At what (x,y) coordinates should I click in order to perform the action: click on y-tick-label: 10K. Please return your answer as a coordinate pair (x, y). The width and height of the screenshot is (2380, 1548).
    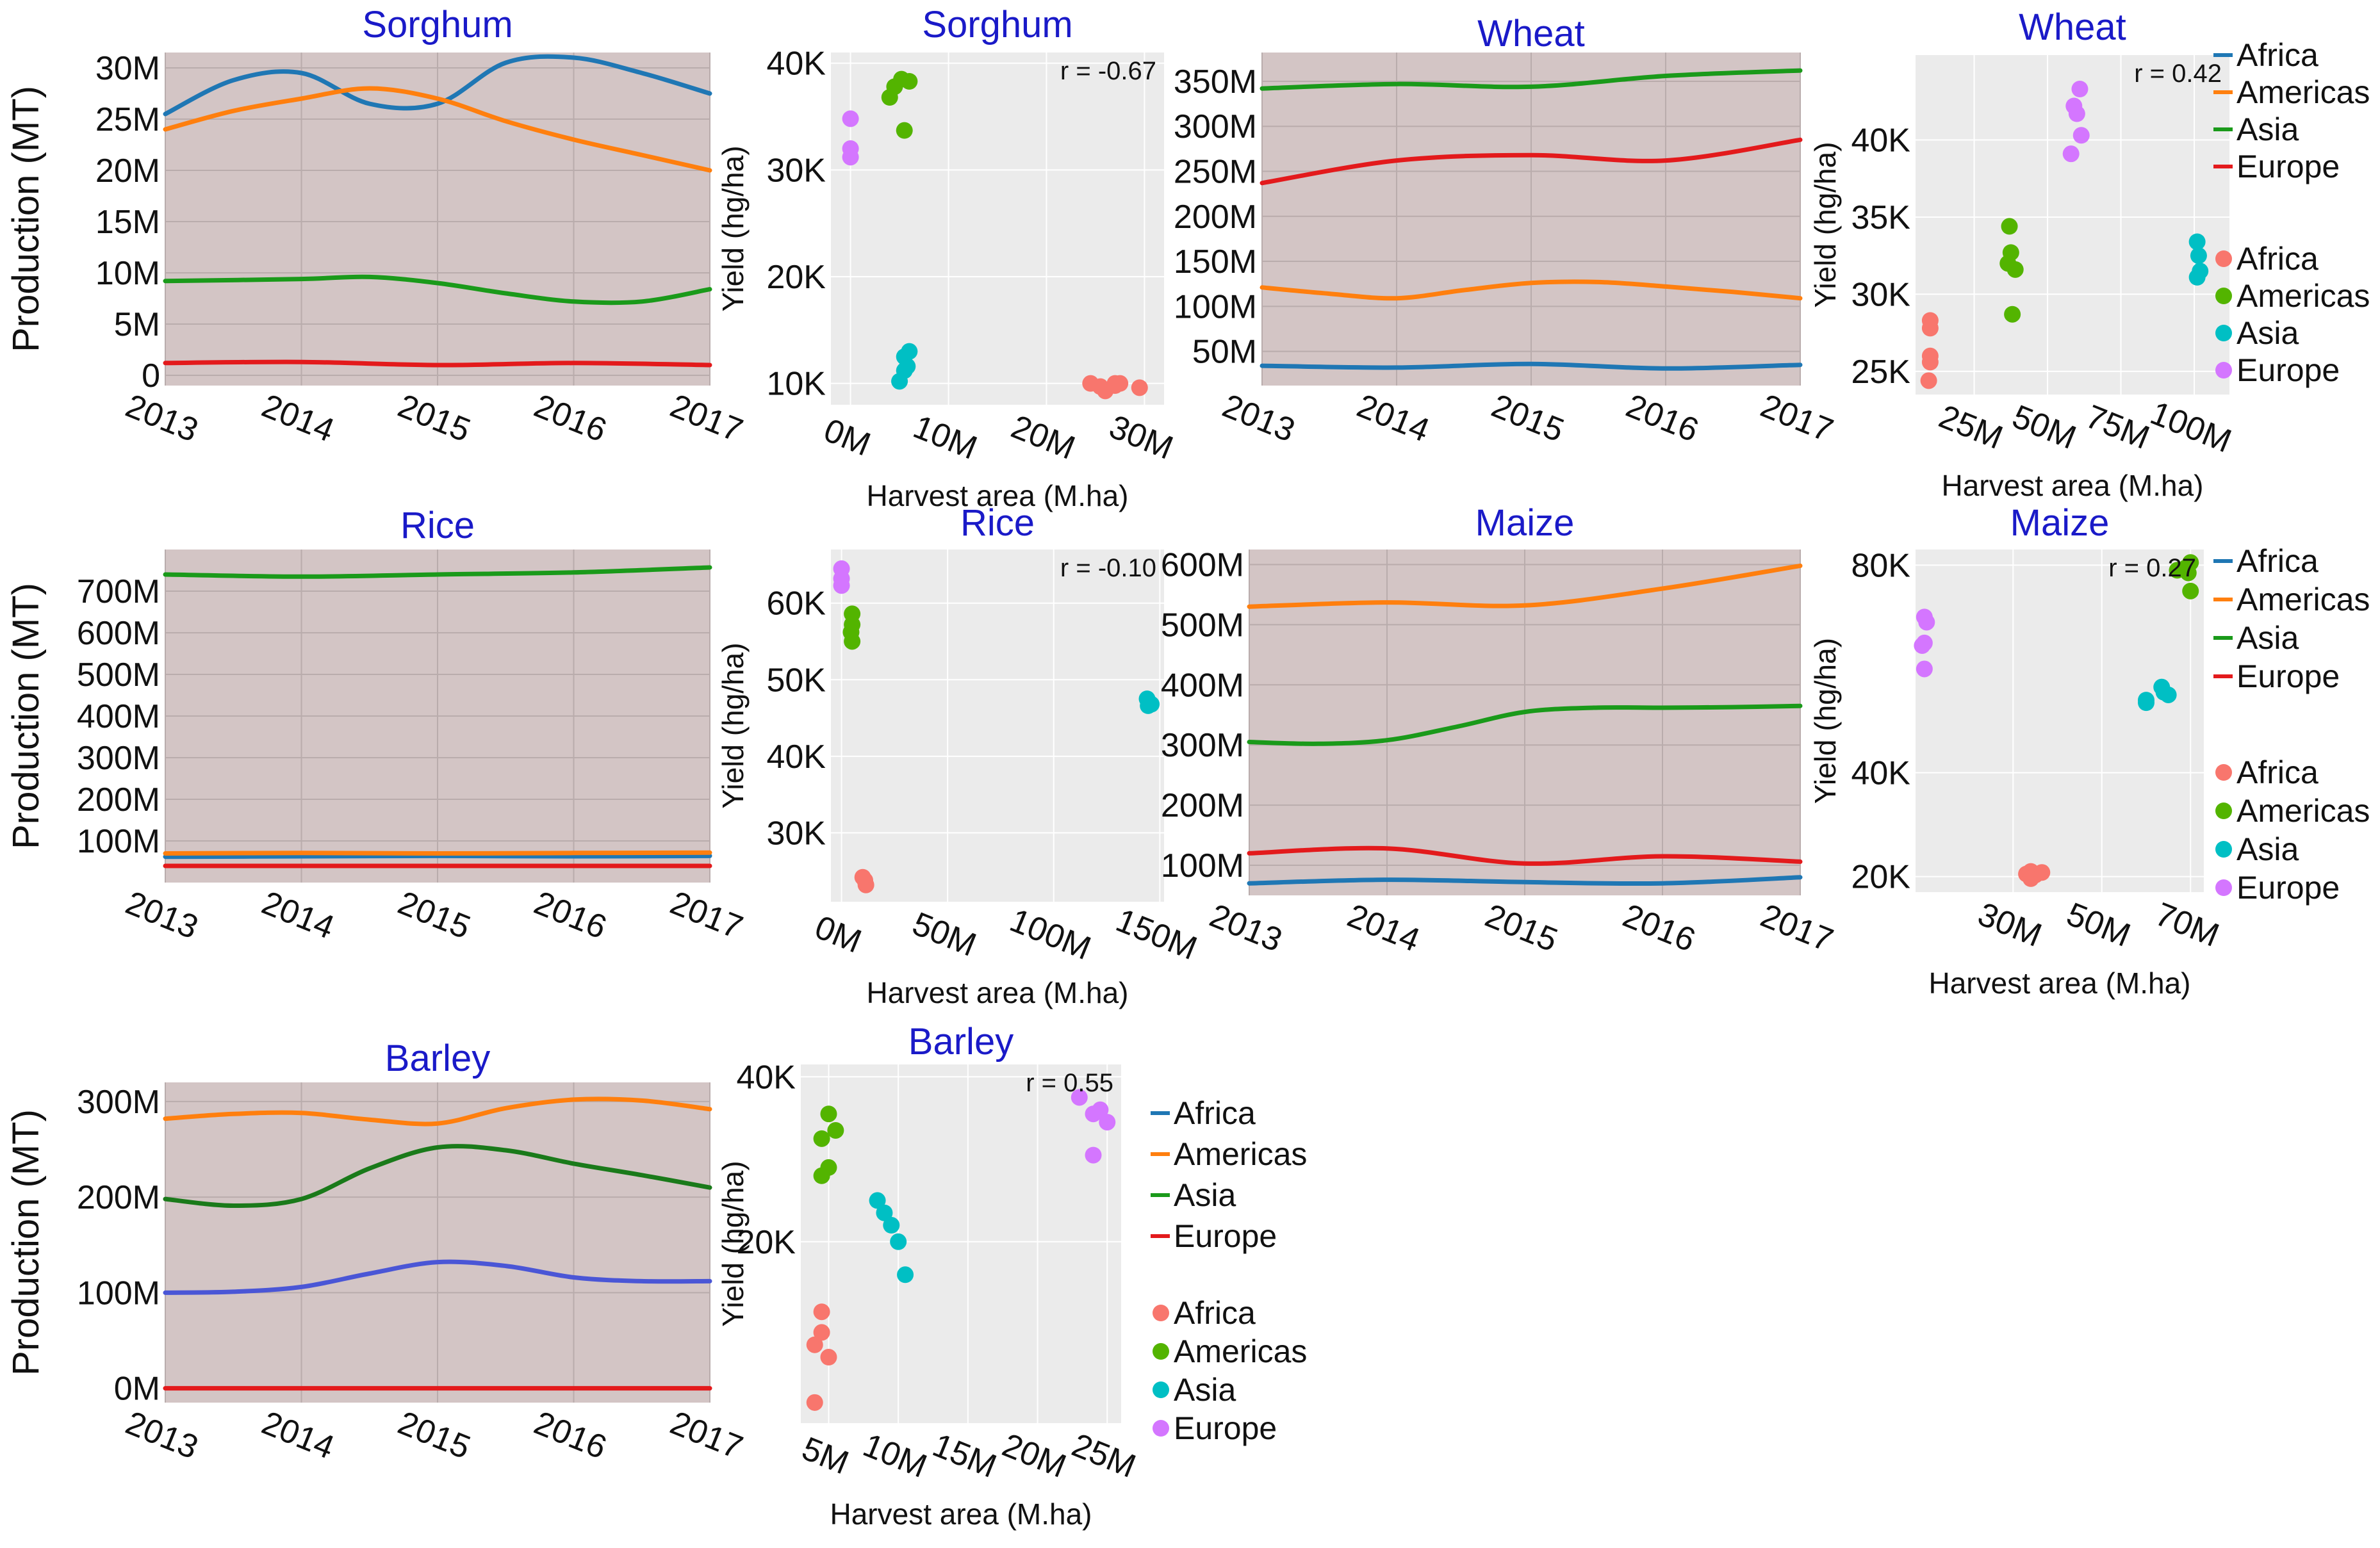
    Looking at the image, I should click on (796, 385).